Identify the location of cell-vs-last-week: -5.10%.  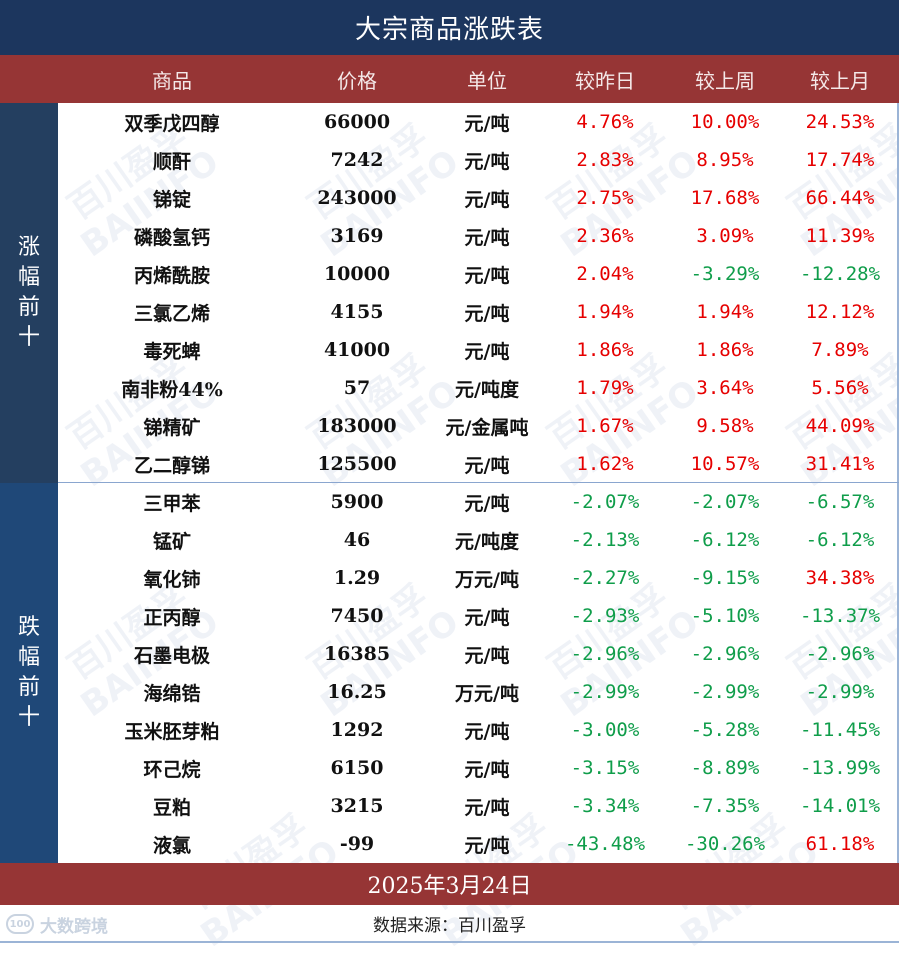
(725, 616).